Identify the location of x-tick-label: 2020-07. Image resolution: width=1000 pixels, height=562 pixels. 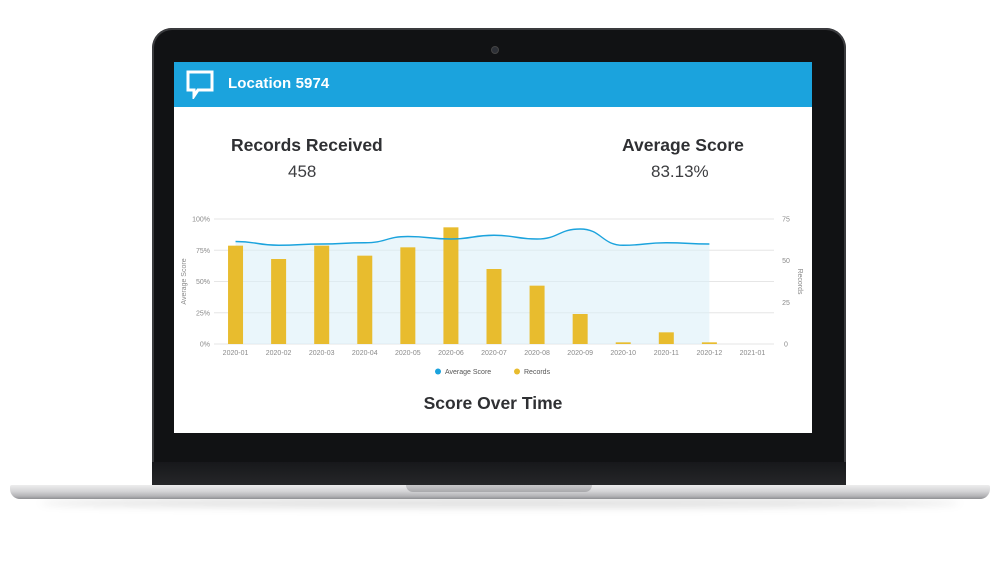
(494, 353).